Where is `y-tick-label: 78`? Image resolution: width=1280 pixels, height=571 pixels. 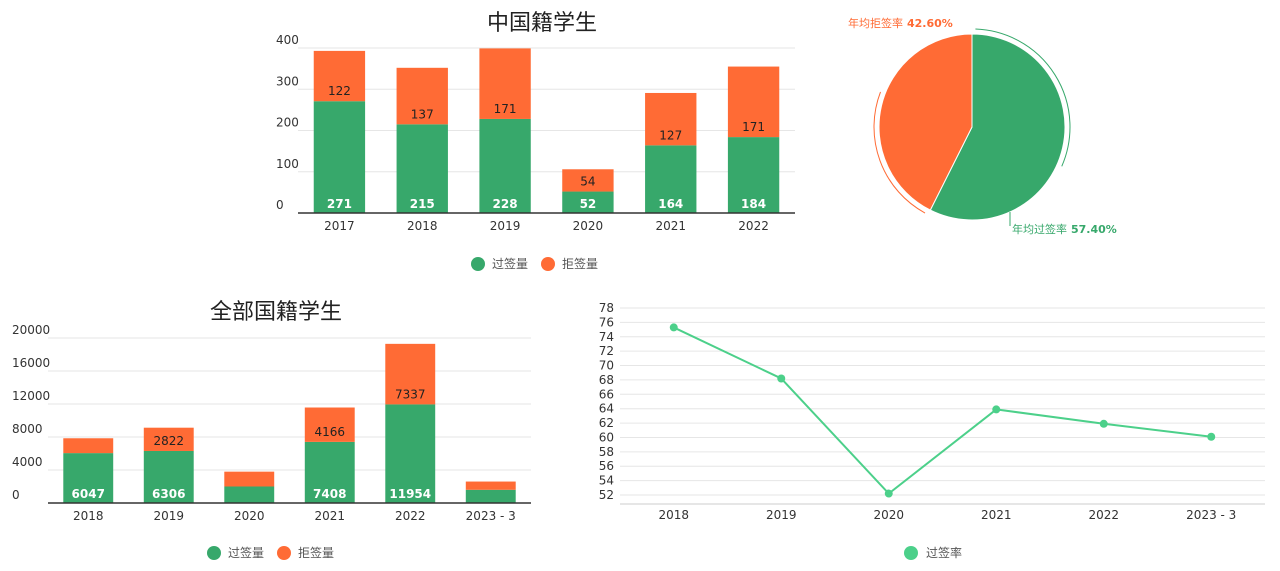 y-tick-label: 78 is located at coordinates (606, 308).